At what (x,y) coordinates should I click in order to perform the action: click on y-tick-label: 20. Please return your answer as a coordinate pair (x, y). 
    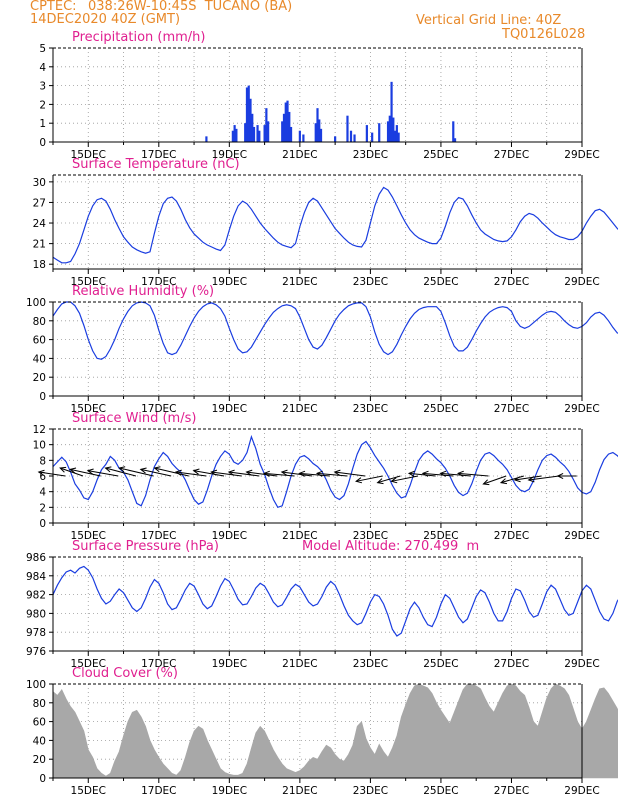
    Looking at the image, I should click on (39, 378).